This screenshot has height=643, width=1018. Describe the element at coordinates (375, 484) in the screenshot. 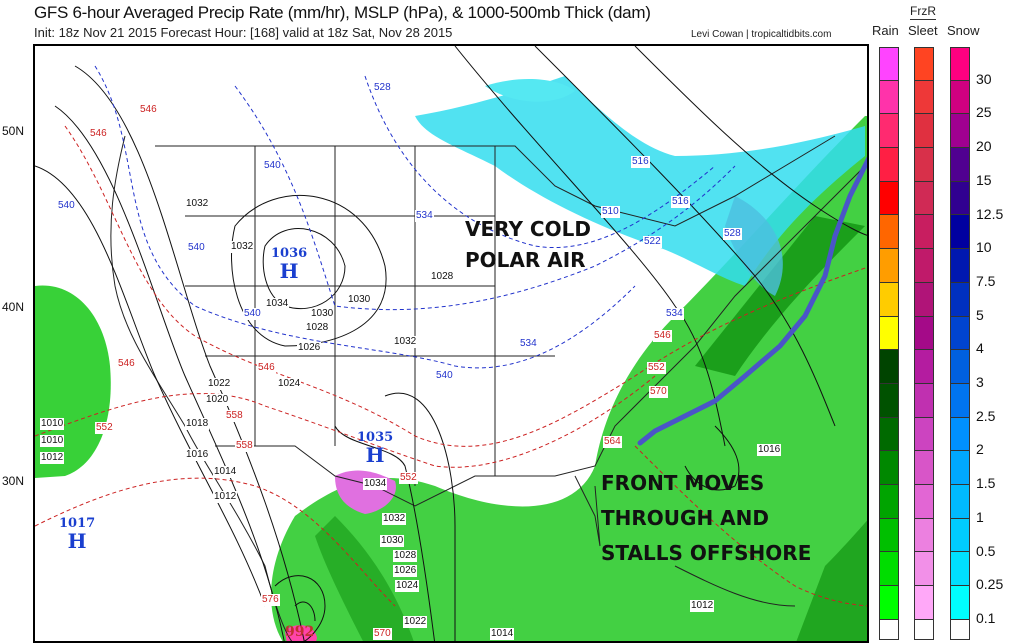

I see `isobar-label: 1034` at that location.